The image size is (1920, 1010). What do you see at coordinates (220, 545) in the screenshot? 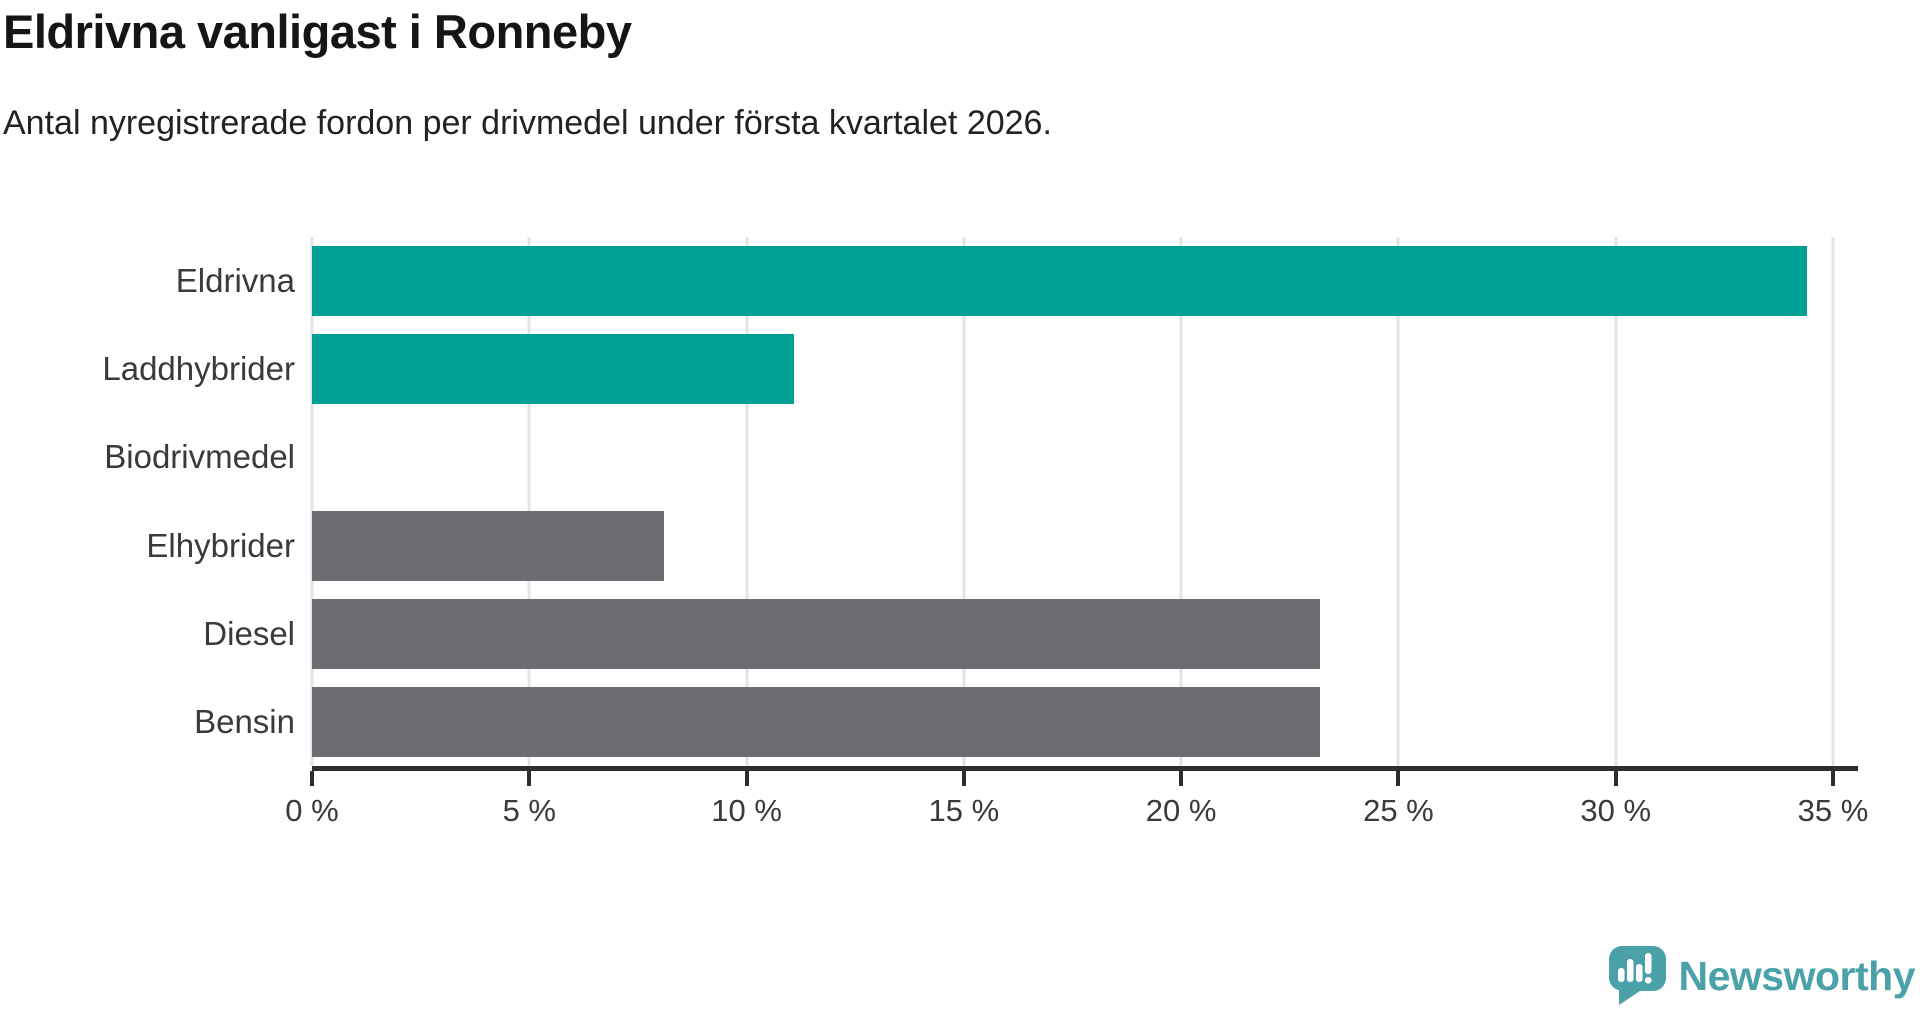
I see `category-label: Elhybrider` at bounding box center [220, 545].